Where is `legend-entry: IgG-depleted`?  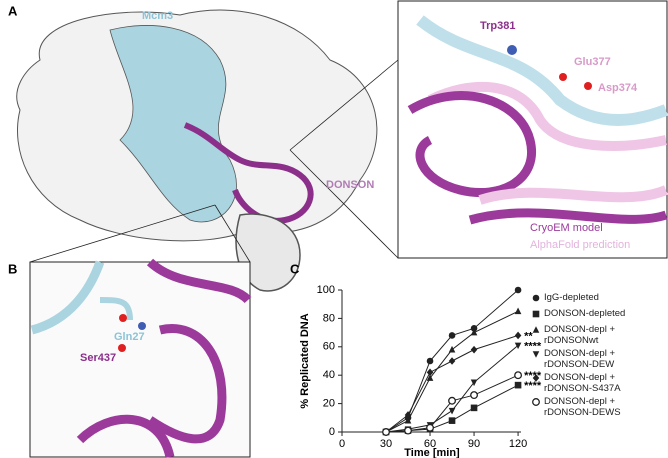 legend-entry: IgG-depleted is located at coordinates (571, 297).